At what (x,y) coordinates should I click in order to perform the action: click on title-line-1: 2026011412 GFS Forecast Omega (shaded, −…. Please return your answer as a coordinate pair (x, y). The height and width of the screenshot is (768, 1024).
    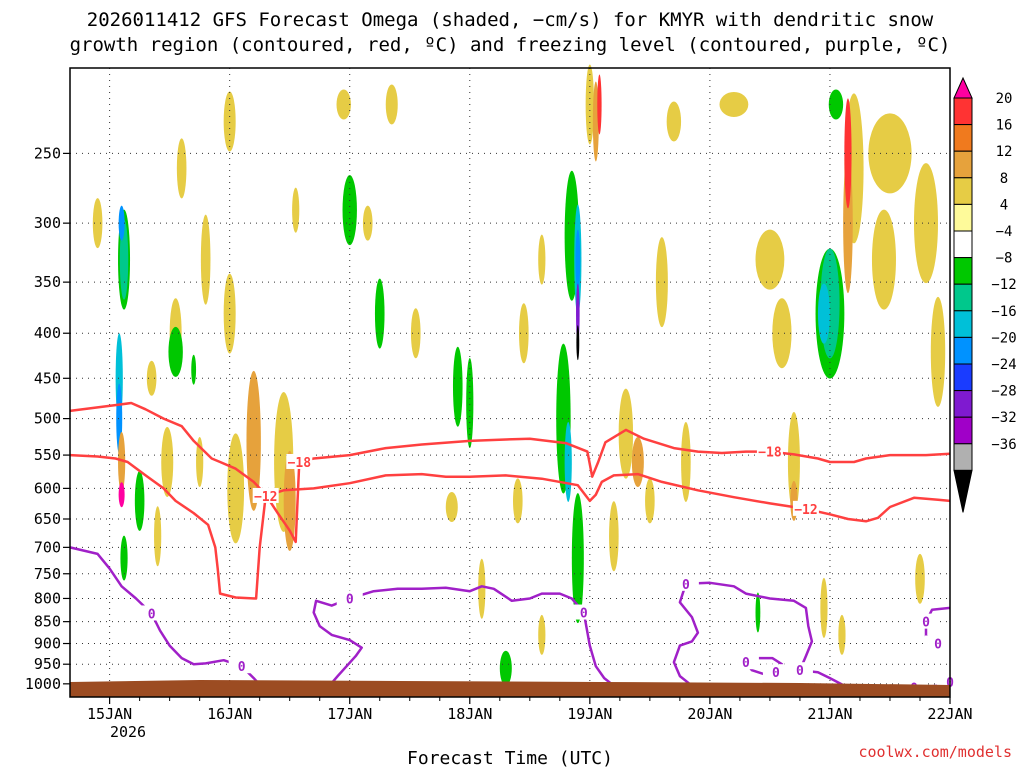
    Looking at the image, I should click on (510, 20).